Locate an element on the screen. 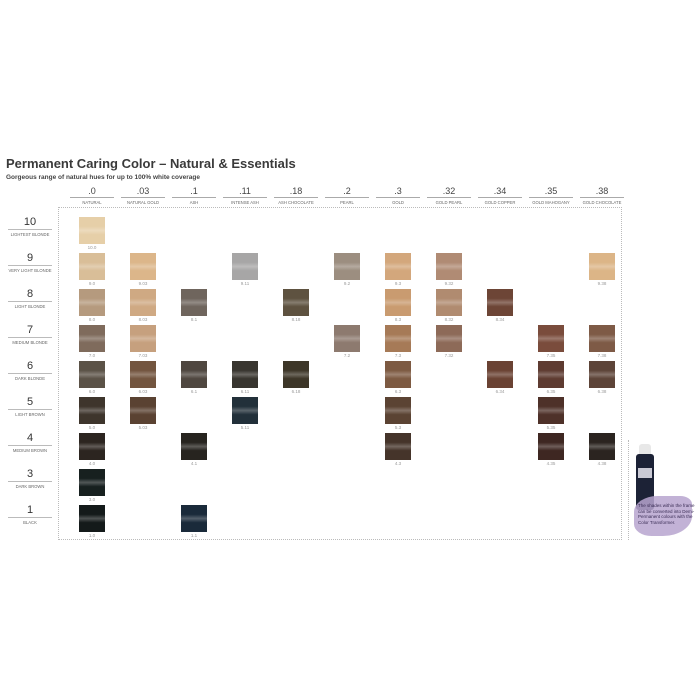 The image size is (700, 700). column-code: .38 is located at coordinates (602, 192).